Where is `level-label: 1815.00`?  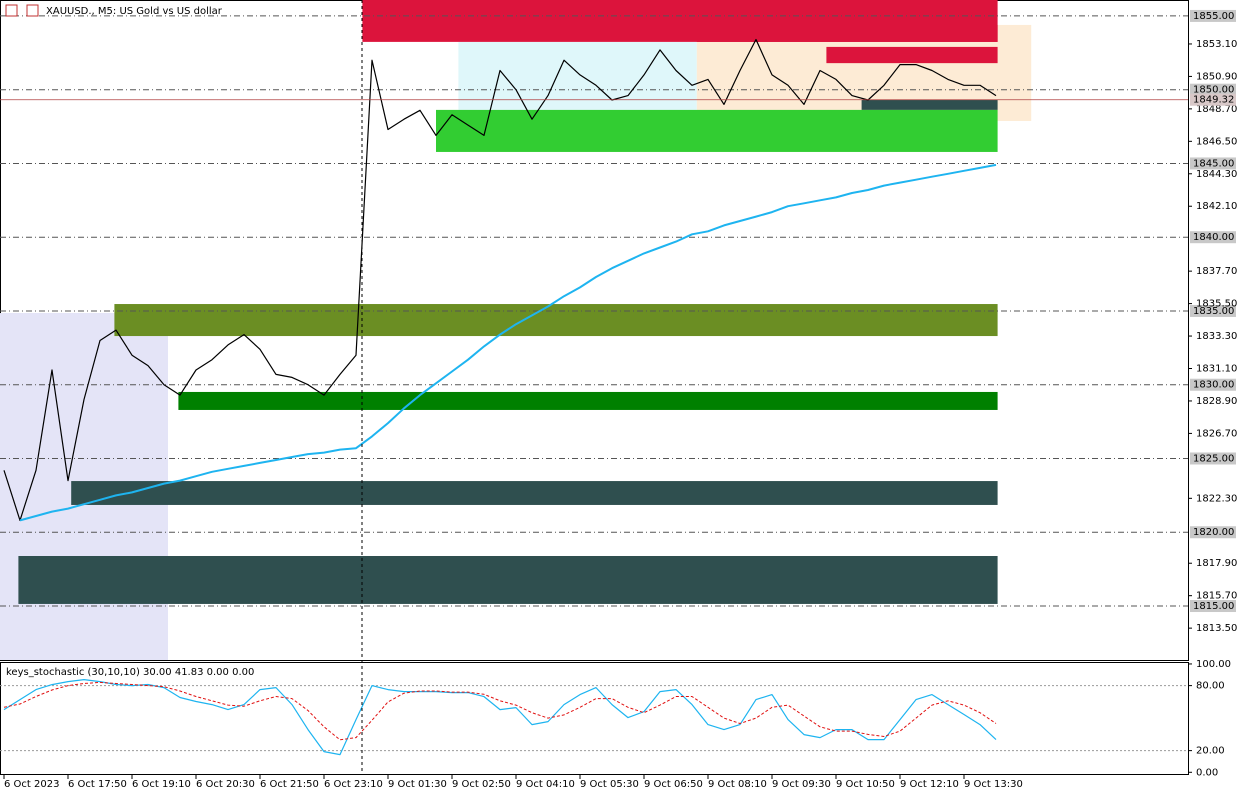
level-label: 1815.00 is located at coordinates (1213, 606).